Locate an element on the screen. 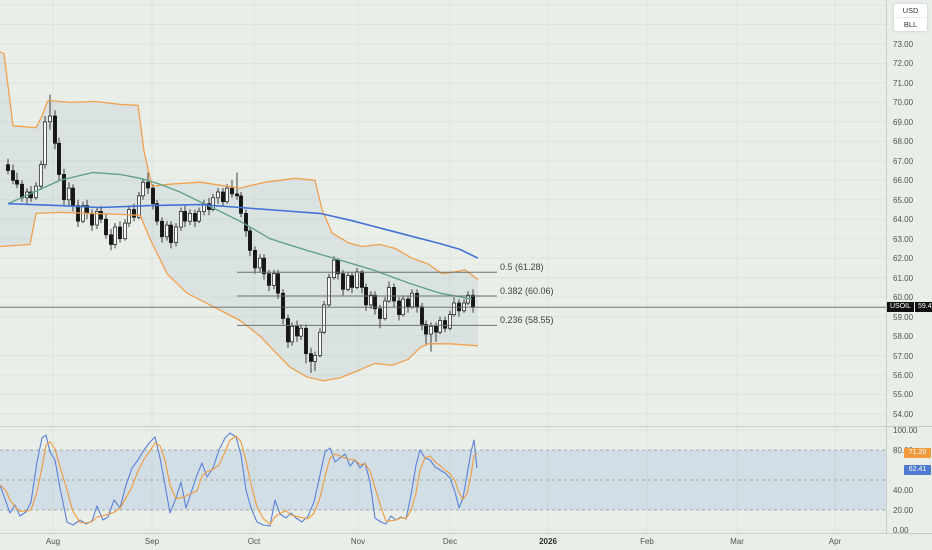 This screenshot has width=932, height=550. fib-label: 0.236 (58.55) is located at coordinates (527, 320).